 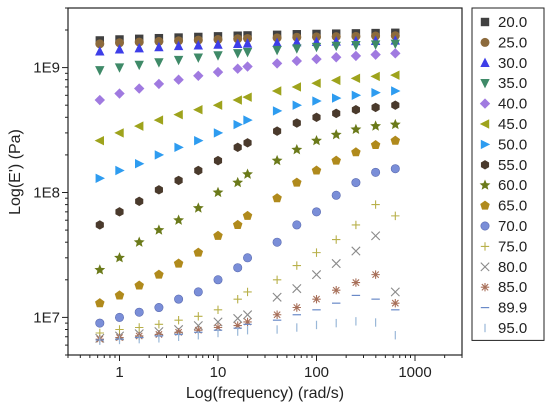 I want to click on legend-label: 75.0, so click(x=512, y=246).